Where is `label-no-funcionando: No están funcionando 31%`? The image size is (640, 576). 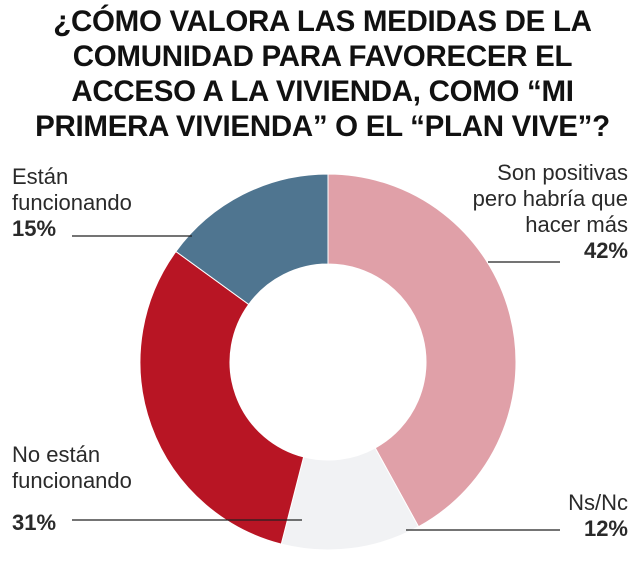
label-no-funcionando: No están funcionando 31% is located at coordinates (72, 489).